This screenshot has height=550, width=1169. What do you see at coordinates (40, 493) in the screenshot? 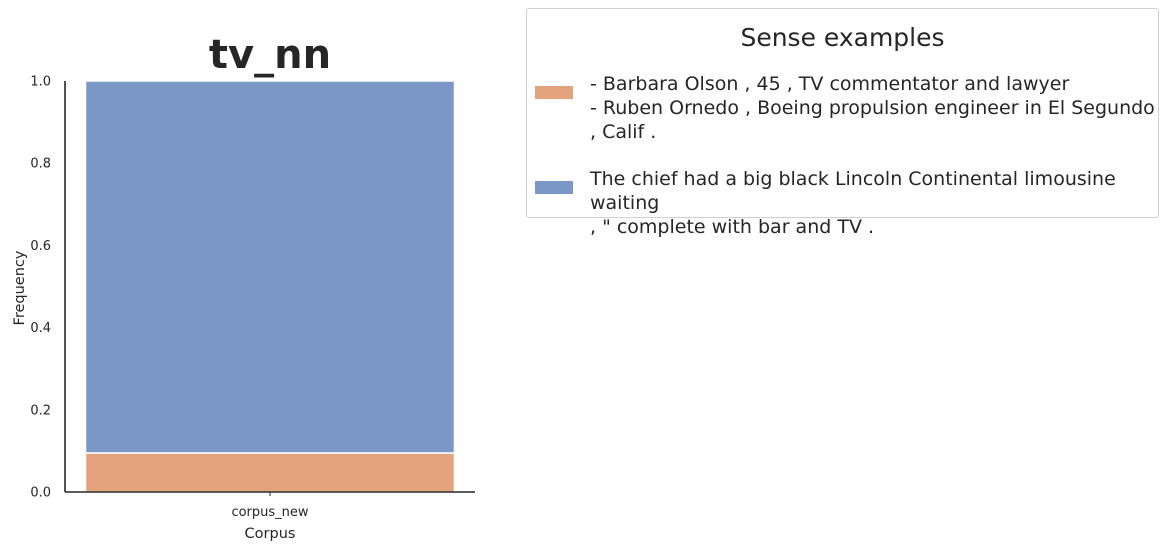
I see `y-tick-label: 0.0` at bounding box center [40, 493].